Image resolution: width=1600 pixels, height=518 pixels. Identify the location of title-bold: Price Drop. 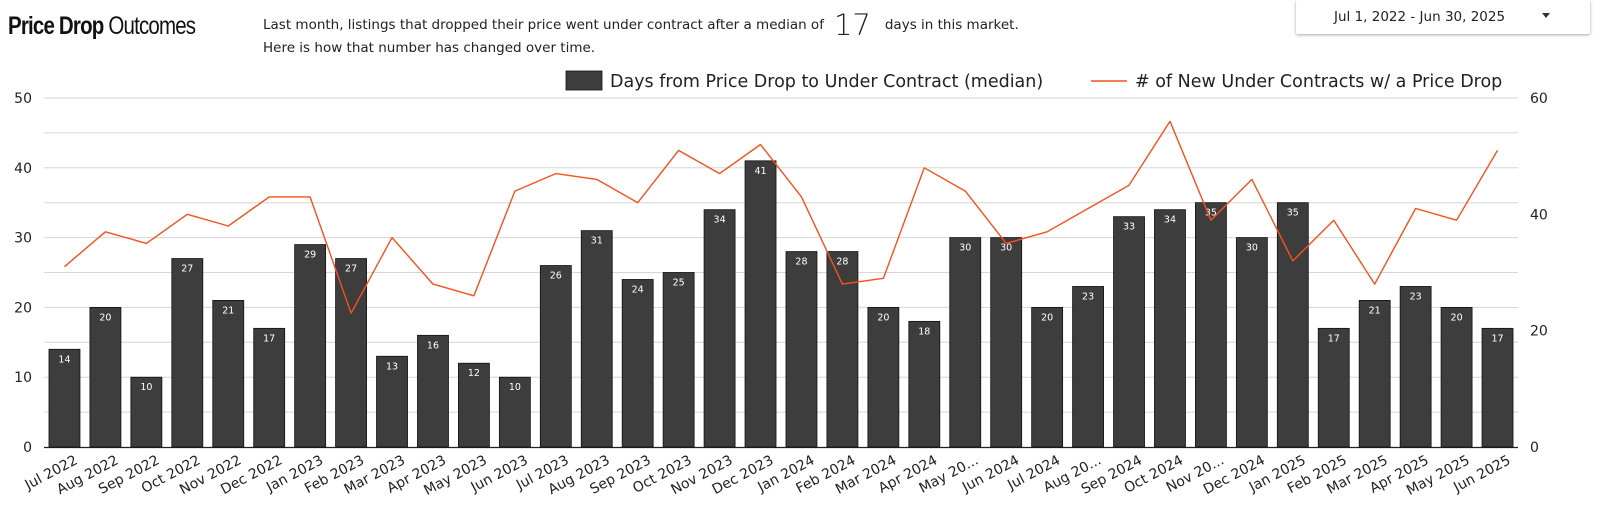
(56, 26).